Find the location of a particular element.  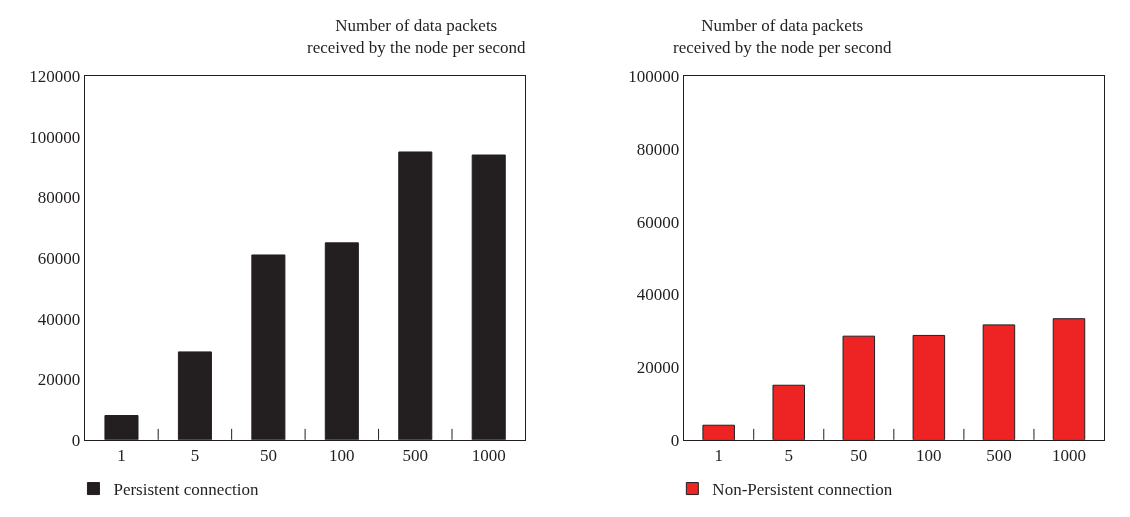

y-tick-label: 120000 is located at coordinates (55, 77).